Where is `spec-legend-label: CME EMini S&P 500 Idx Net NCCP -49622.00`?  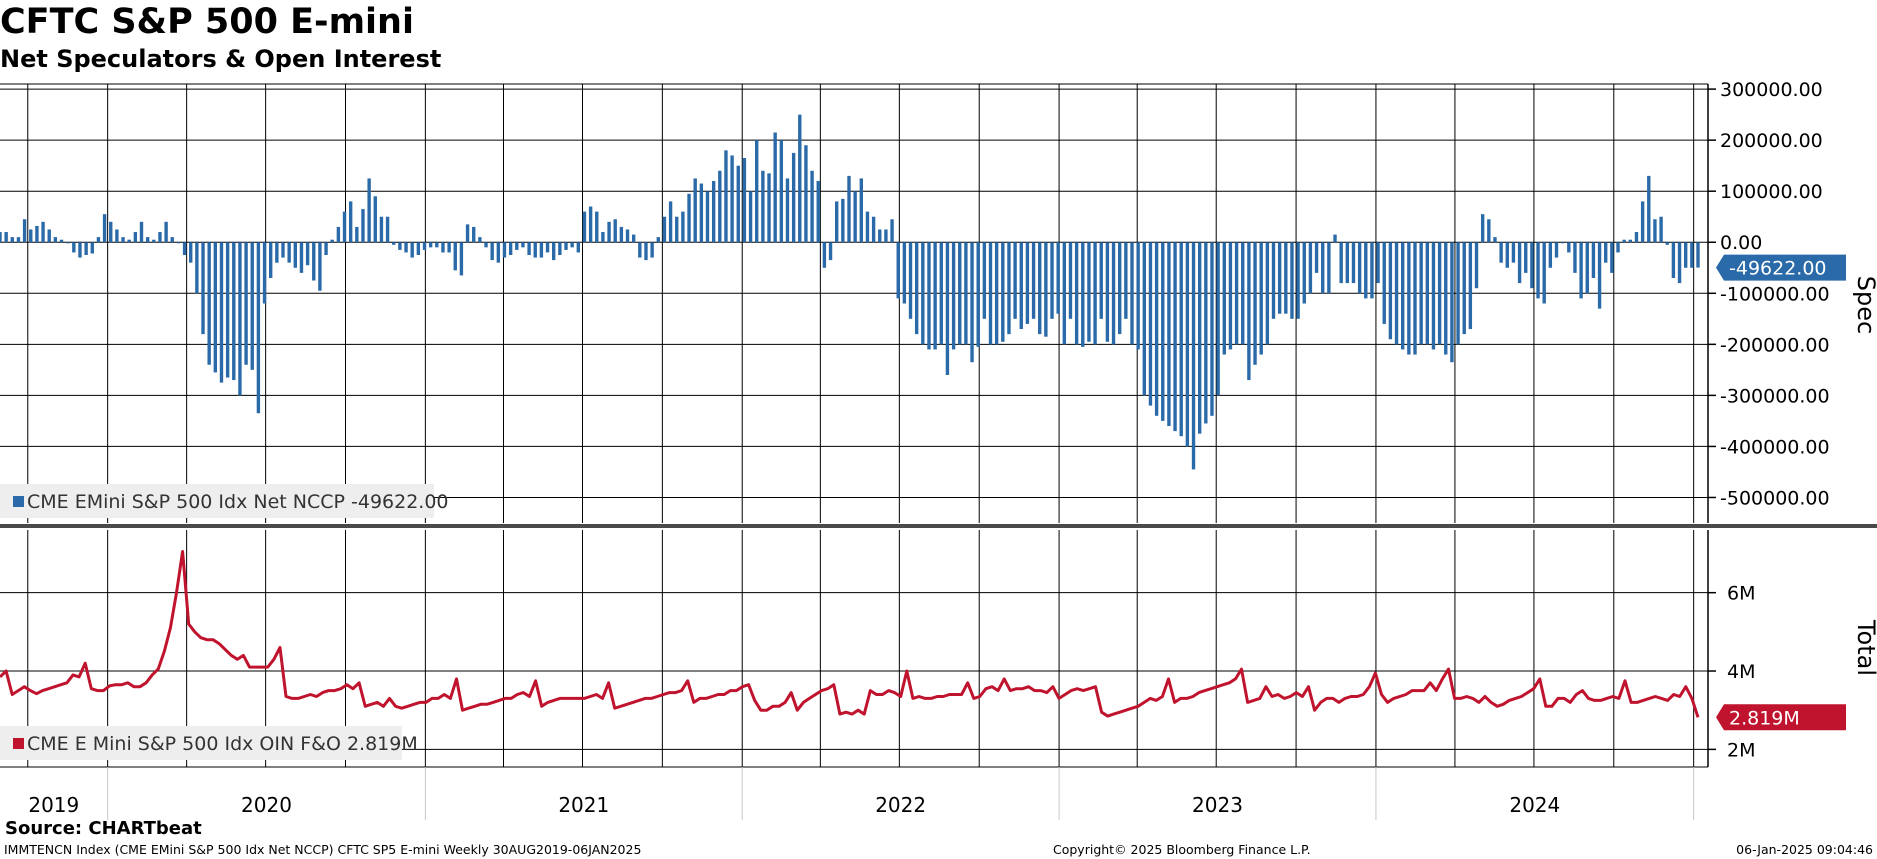
spec-legend-label: CME EMini S&P 500 Idx Net NCCP -49622.00 is located at coordinates (238, 502).